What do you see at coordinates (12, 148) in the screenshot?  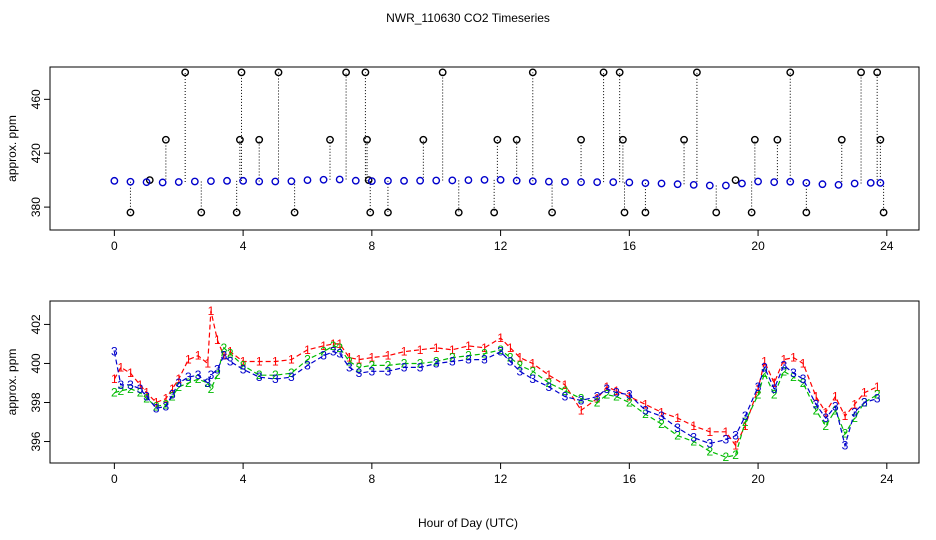 I see `y-axis-label: approx. ppm` at bounding box center [12, 148].